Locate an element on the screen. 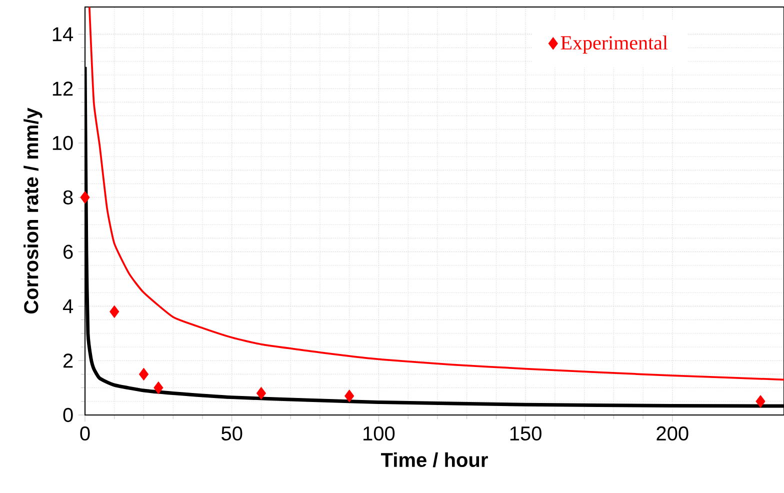  y-tick-label: 0 is located at coordinates (68, 415).